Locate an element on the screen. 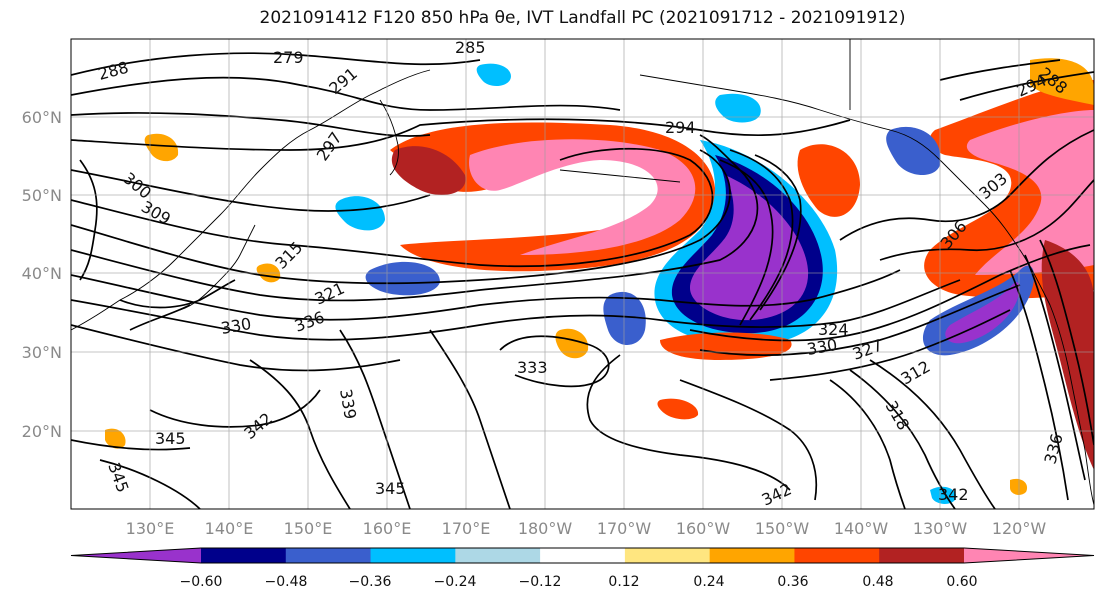  lon-label: 170°E is located at coordinates (466, 528).